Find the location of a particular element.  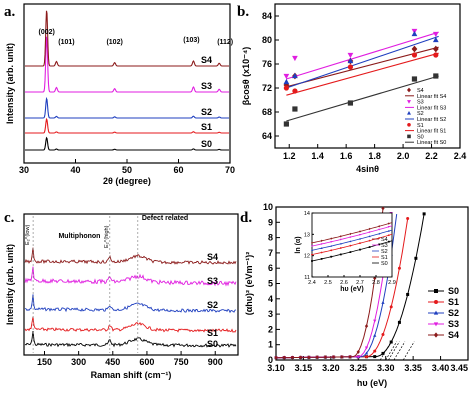

x-tick-label: 3.40 is located at coordinates (441, 368).